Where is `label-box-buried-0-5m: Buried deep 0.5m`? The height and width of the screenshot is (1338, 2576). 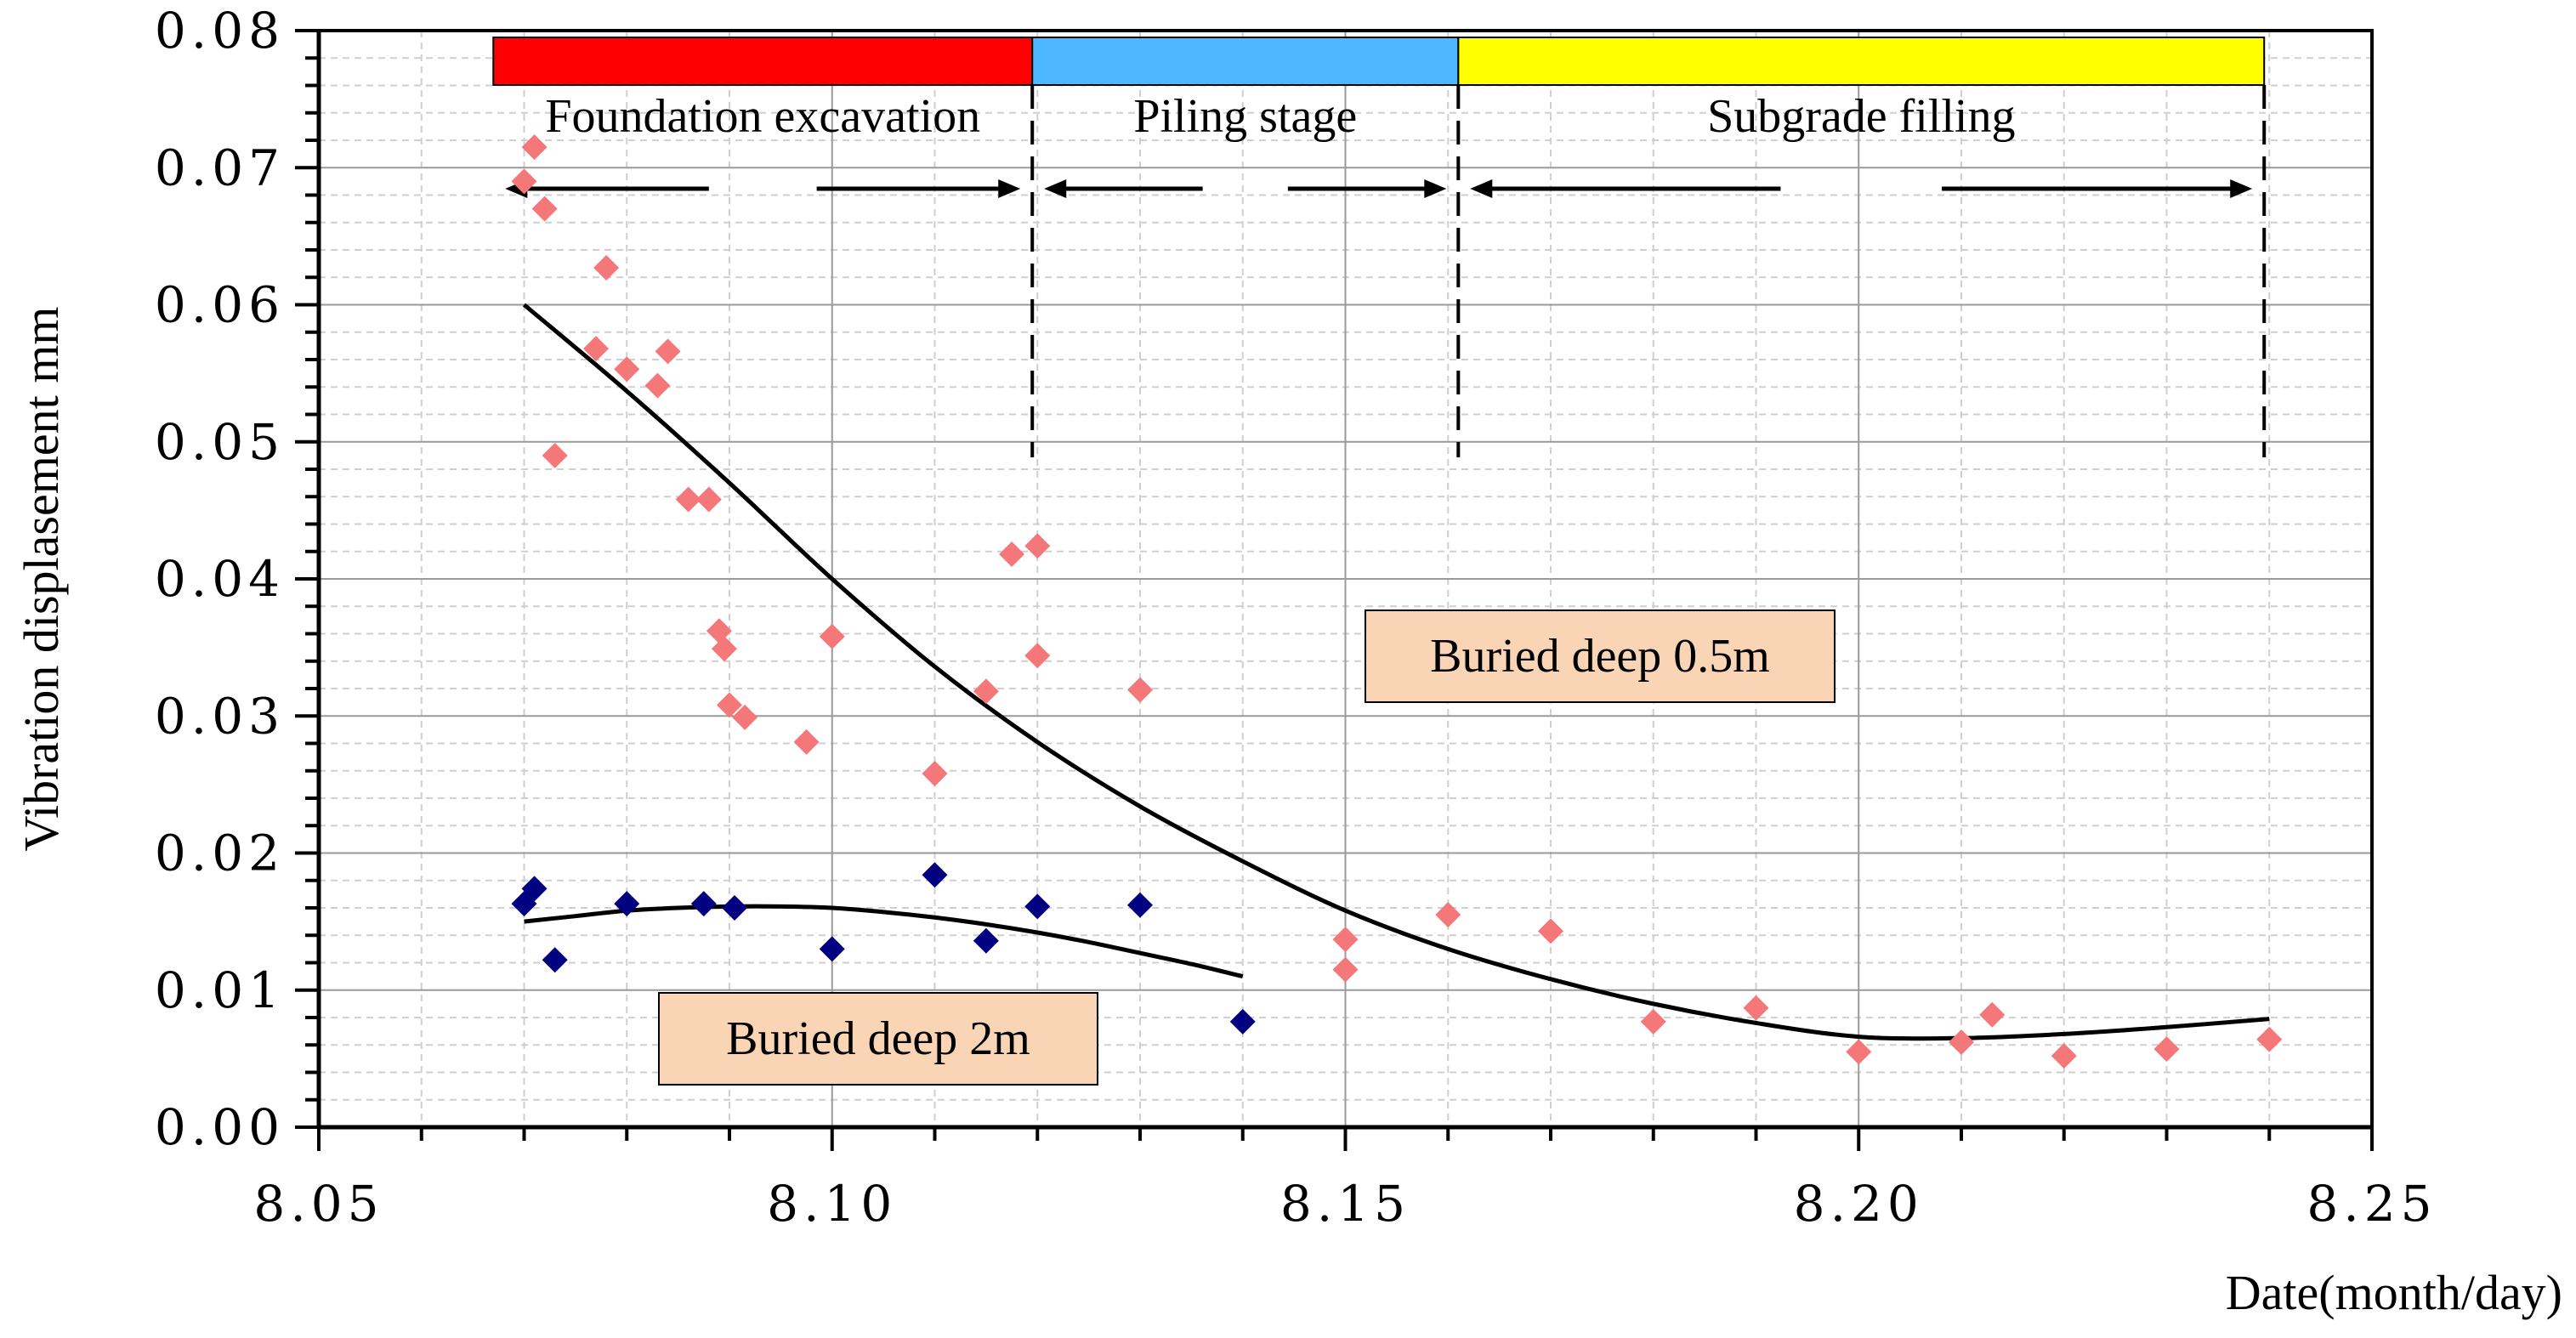
label-box-buried-0-5m: Buried deep 0.5m is located at coordinates (1601, 656).